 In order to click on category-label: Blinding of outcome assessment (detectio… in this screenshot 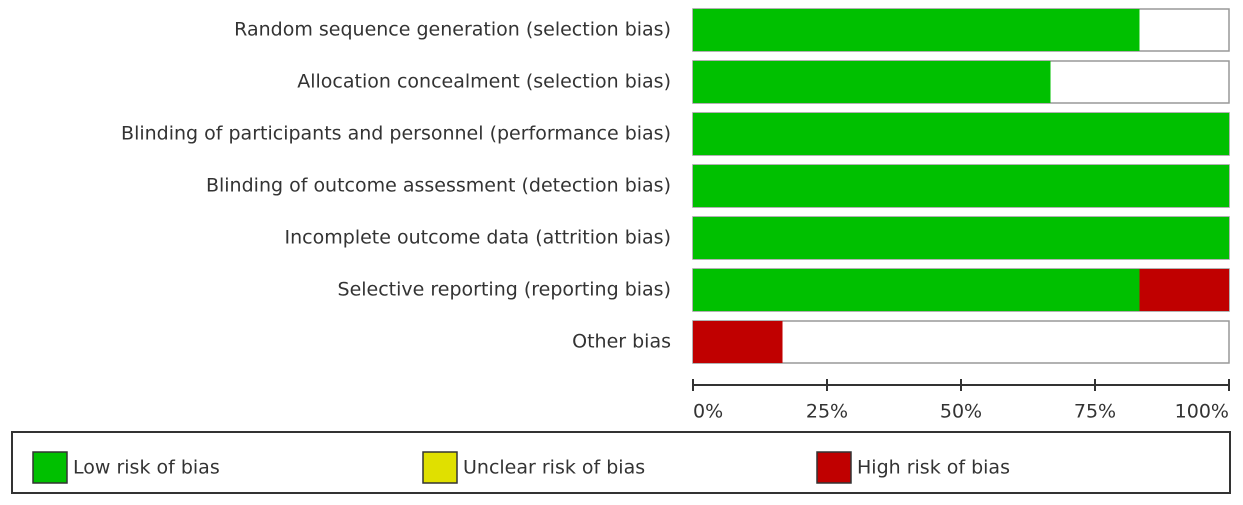, I will do `click(438, 186)`.